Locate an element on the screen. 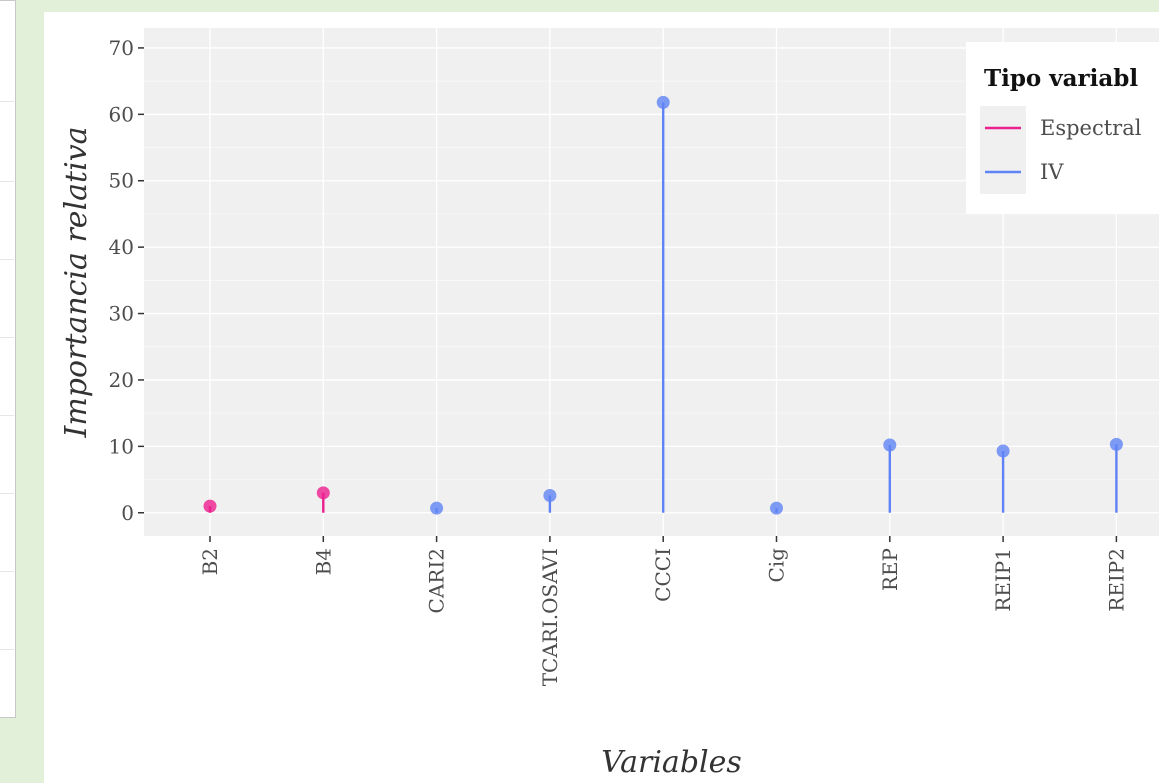  y-tick-label: 40 is located at coordinates (121, 247).